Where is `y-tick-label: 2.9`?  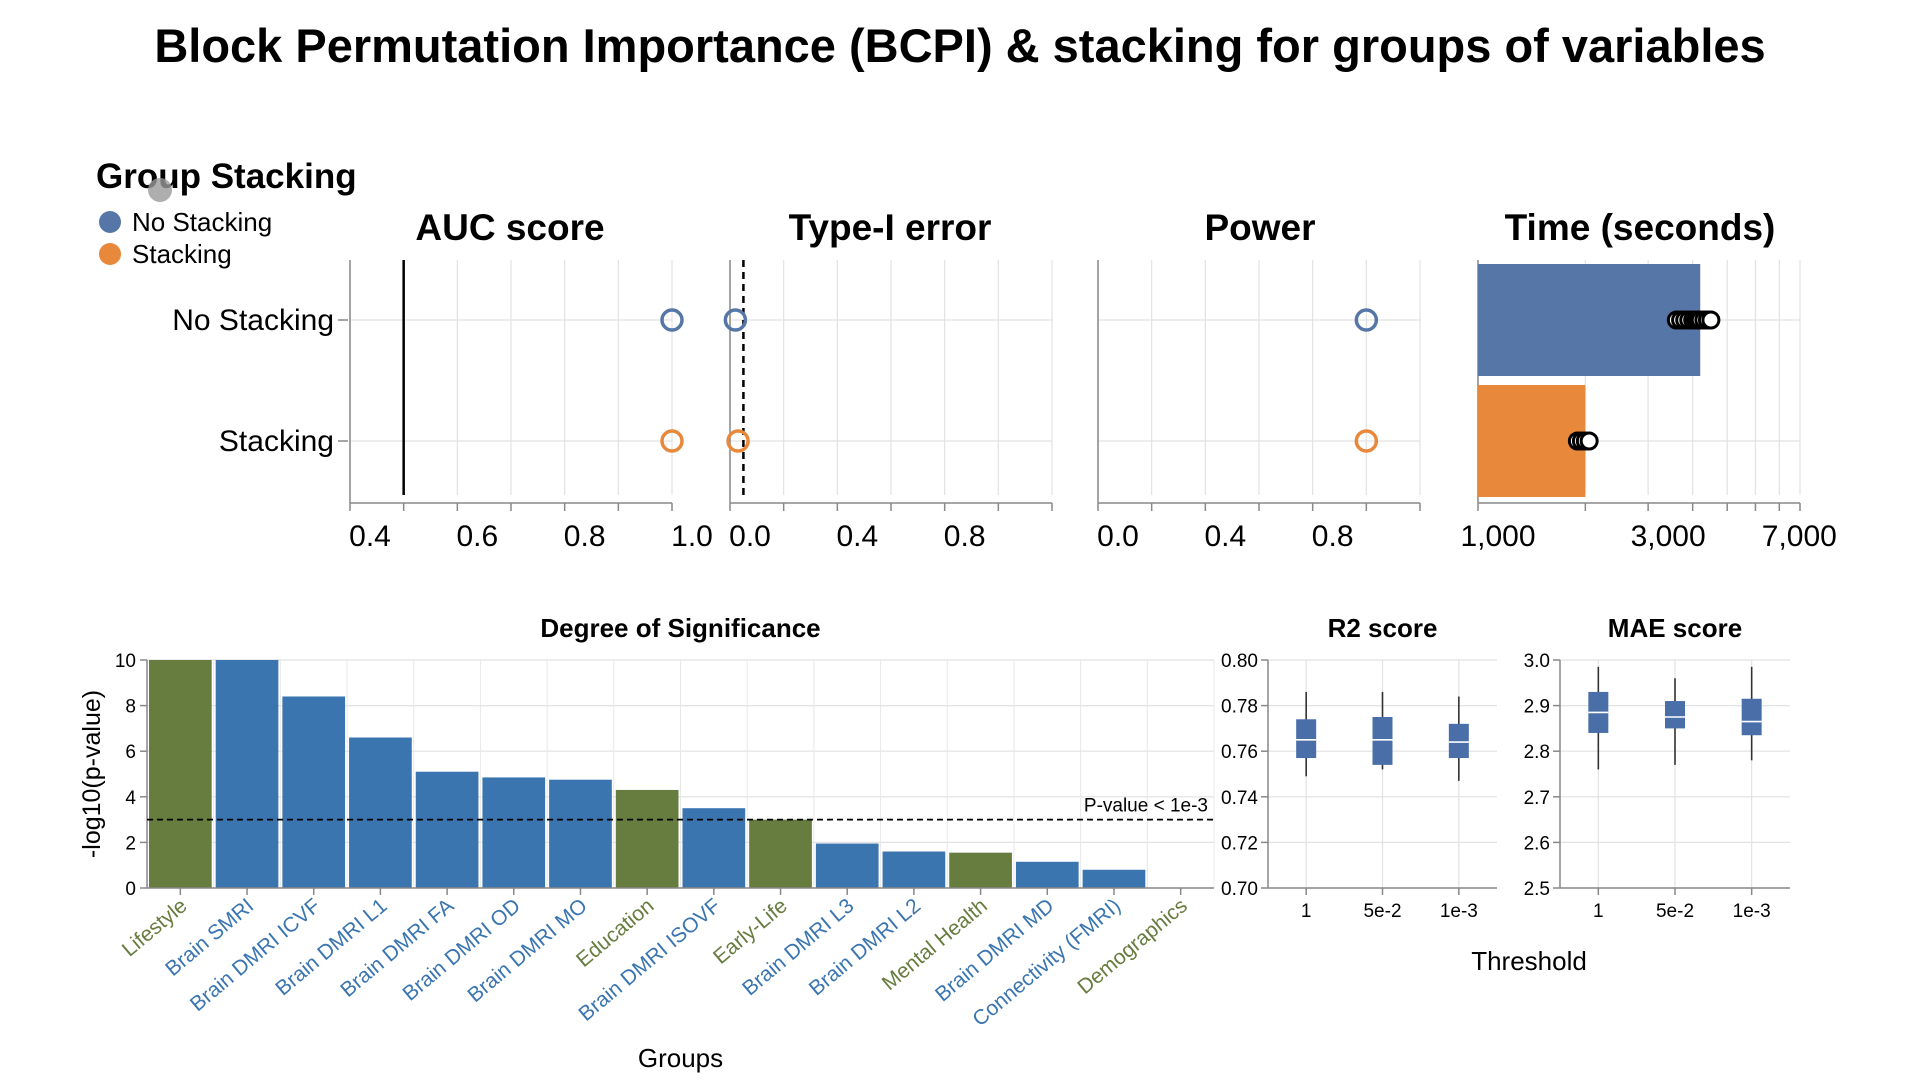 y-tick-label: 2.9 is located at coordinates (1537, 707).